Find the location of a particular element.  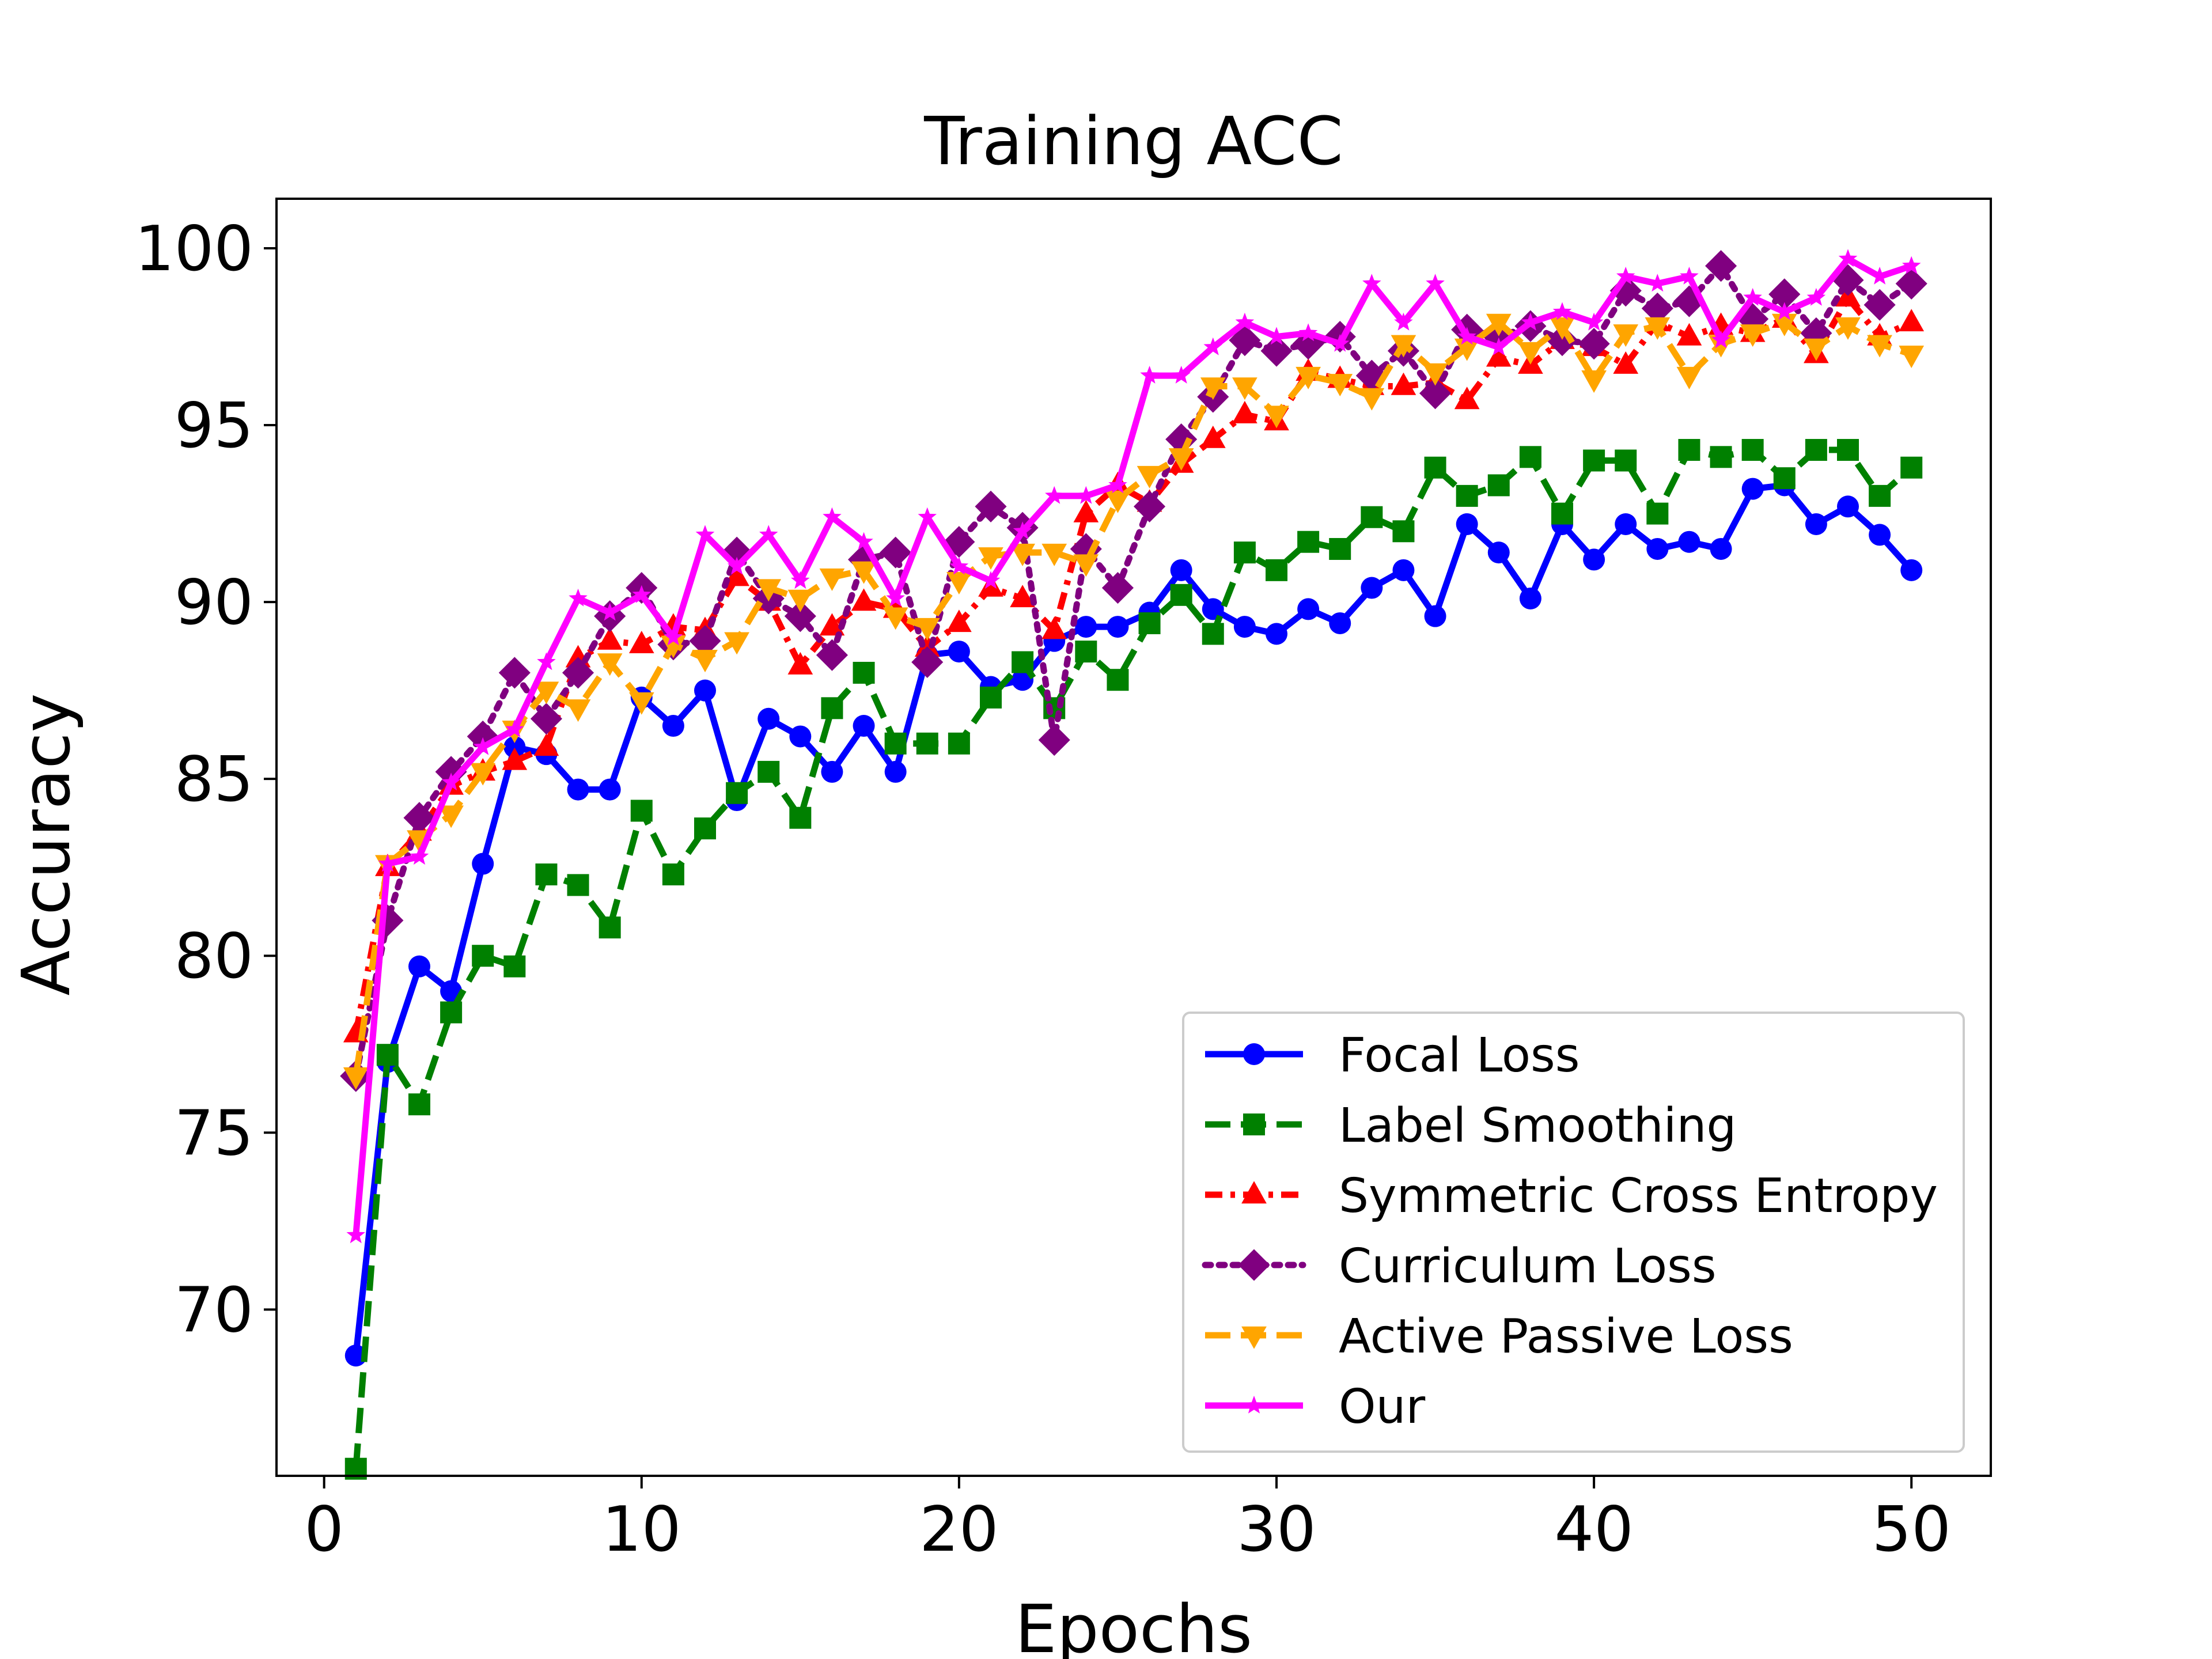

x-axis-label: Epochs is located at coordinates (1133, 1625).